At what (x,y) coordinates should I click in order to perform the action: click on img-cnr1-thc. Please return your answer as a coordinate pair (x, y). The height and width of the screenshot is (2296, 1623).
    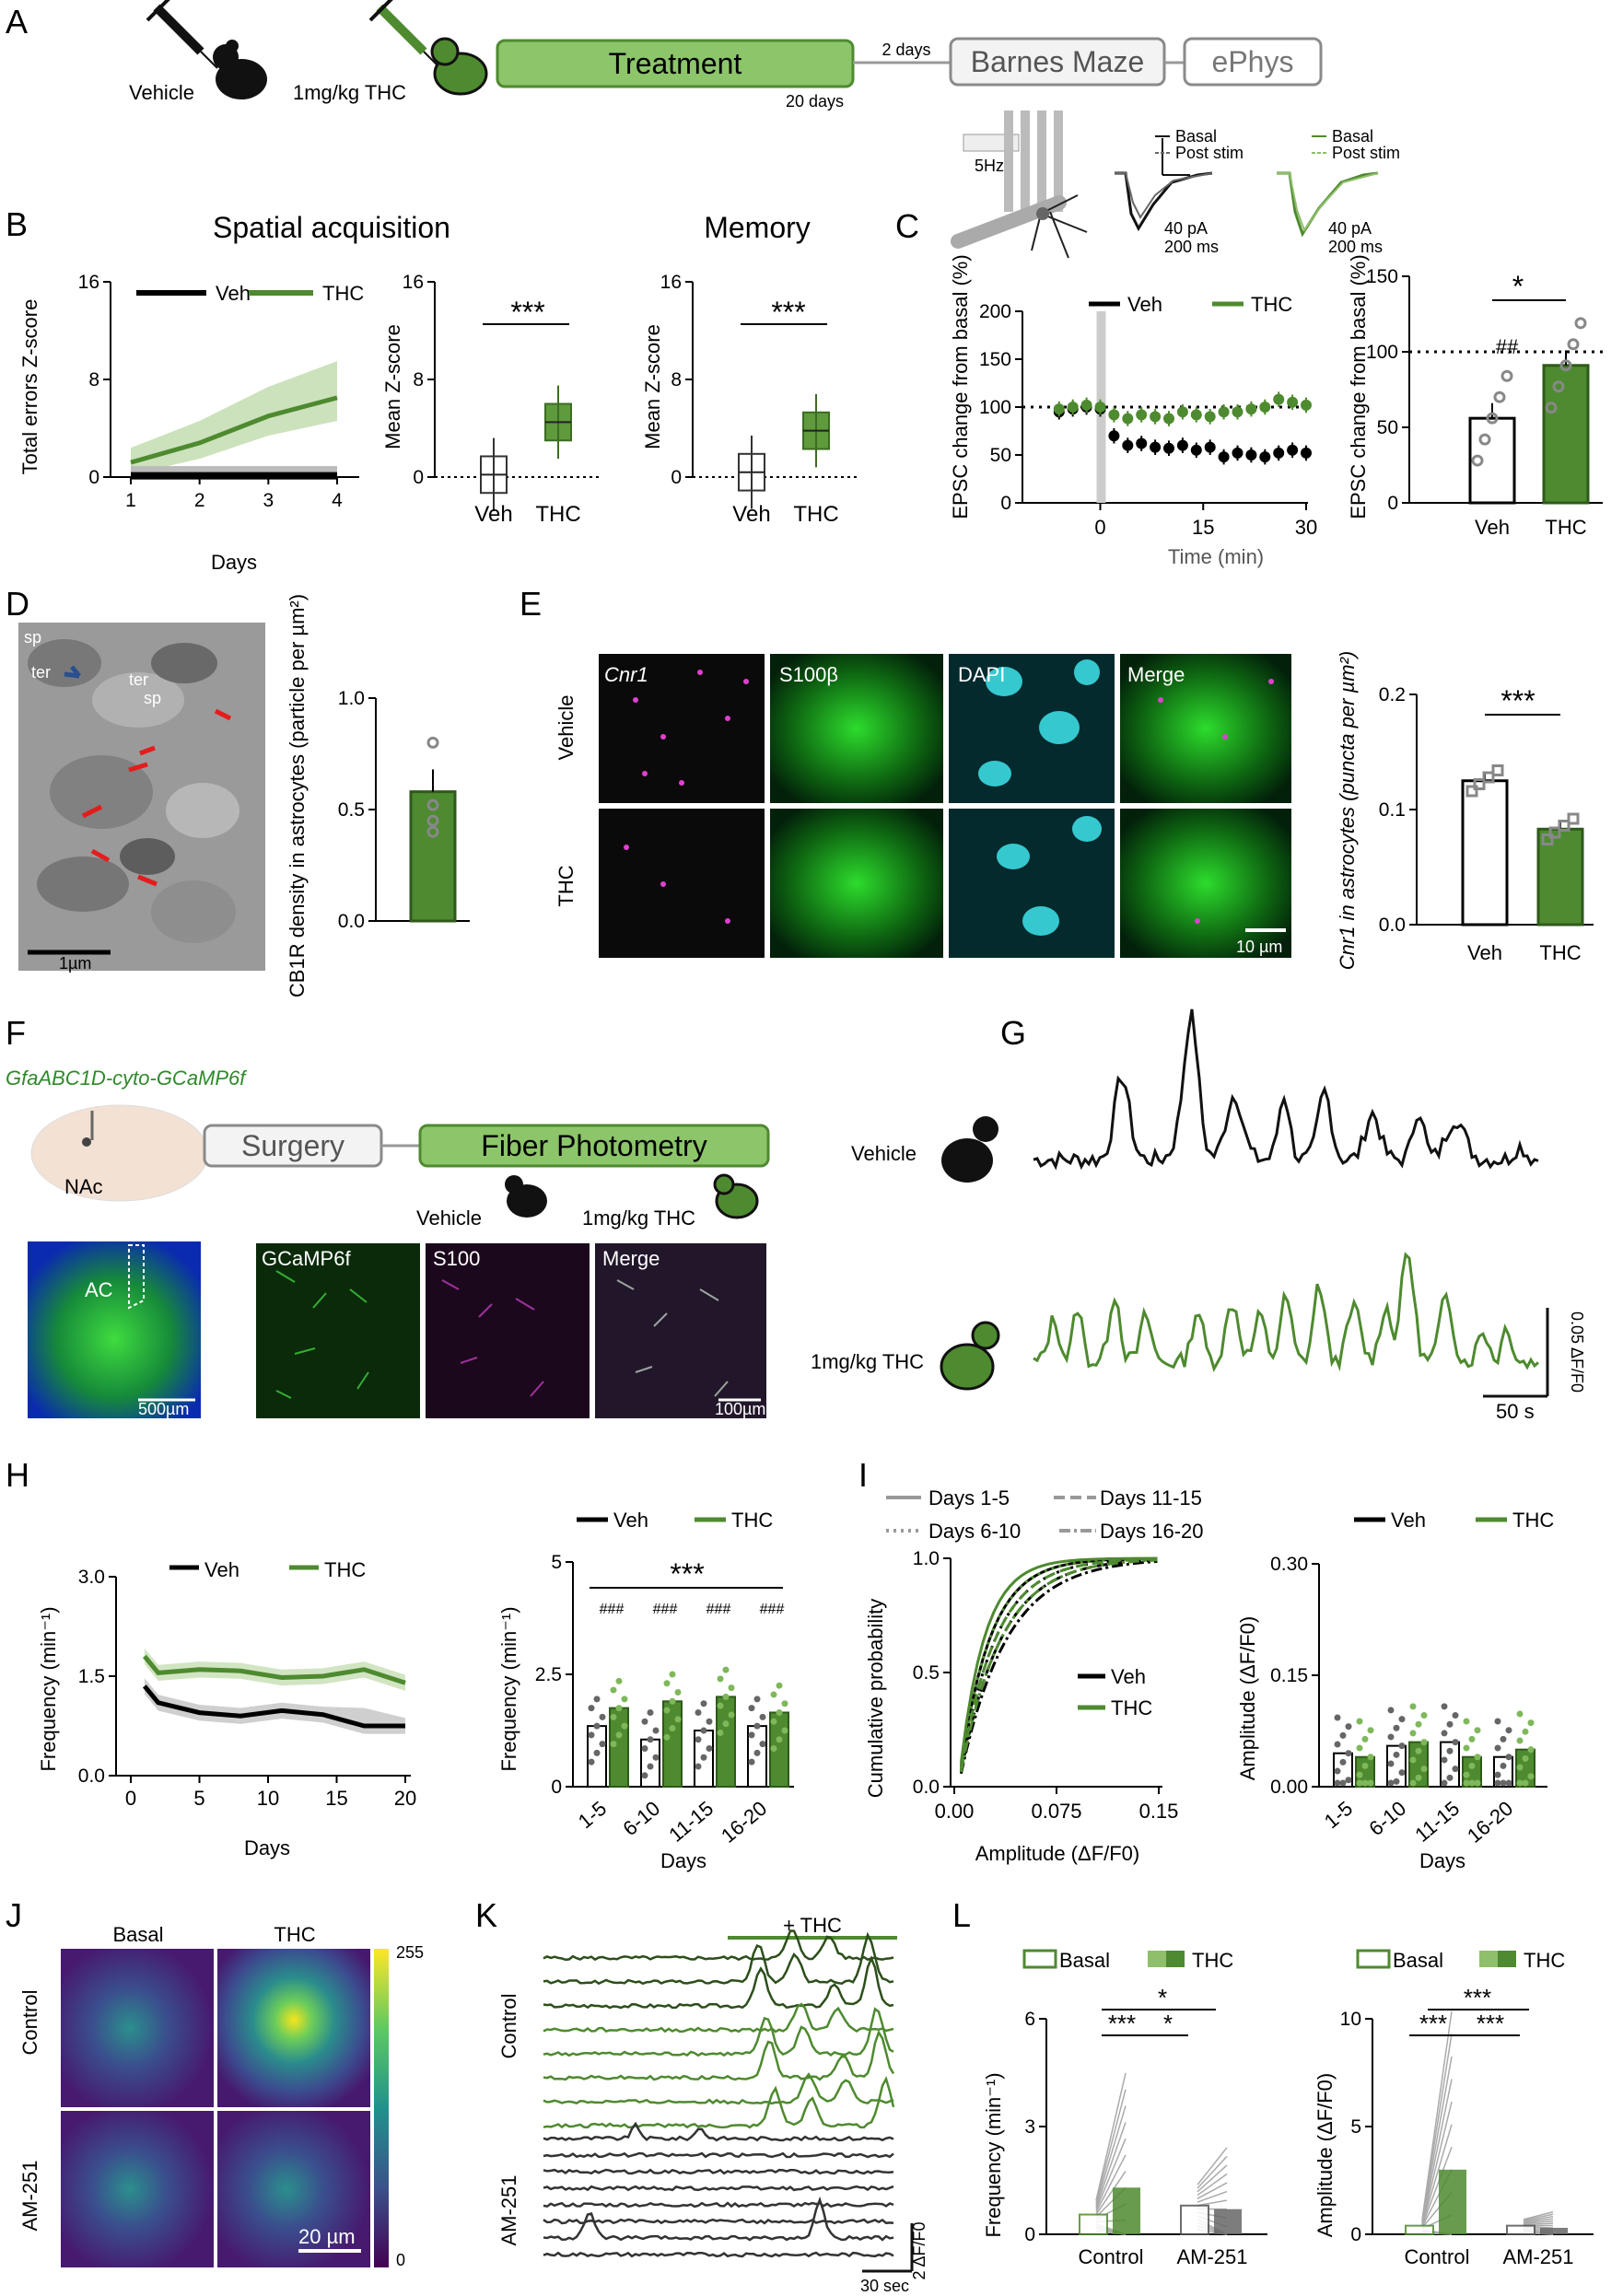
    Looking at the image, I should click on (682, 883).